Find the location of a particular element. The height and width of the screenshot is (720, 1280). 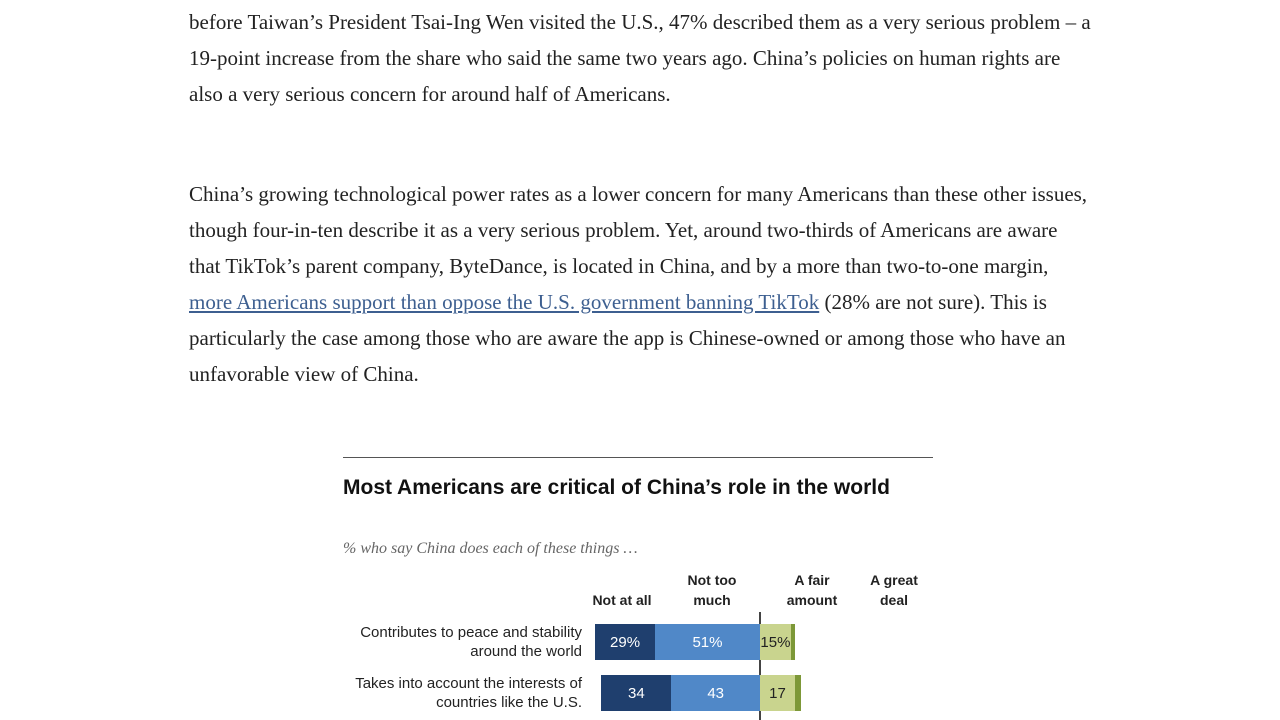

bar-segment: 15% is located at coordinates (775, 642).